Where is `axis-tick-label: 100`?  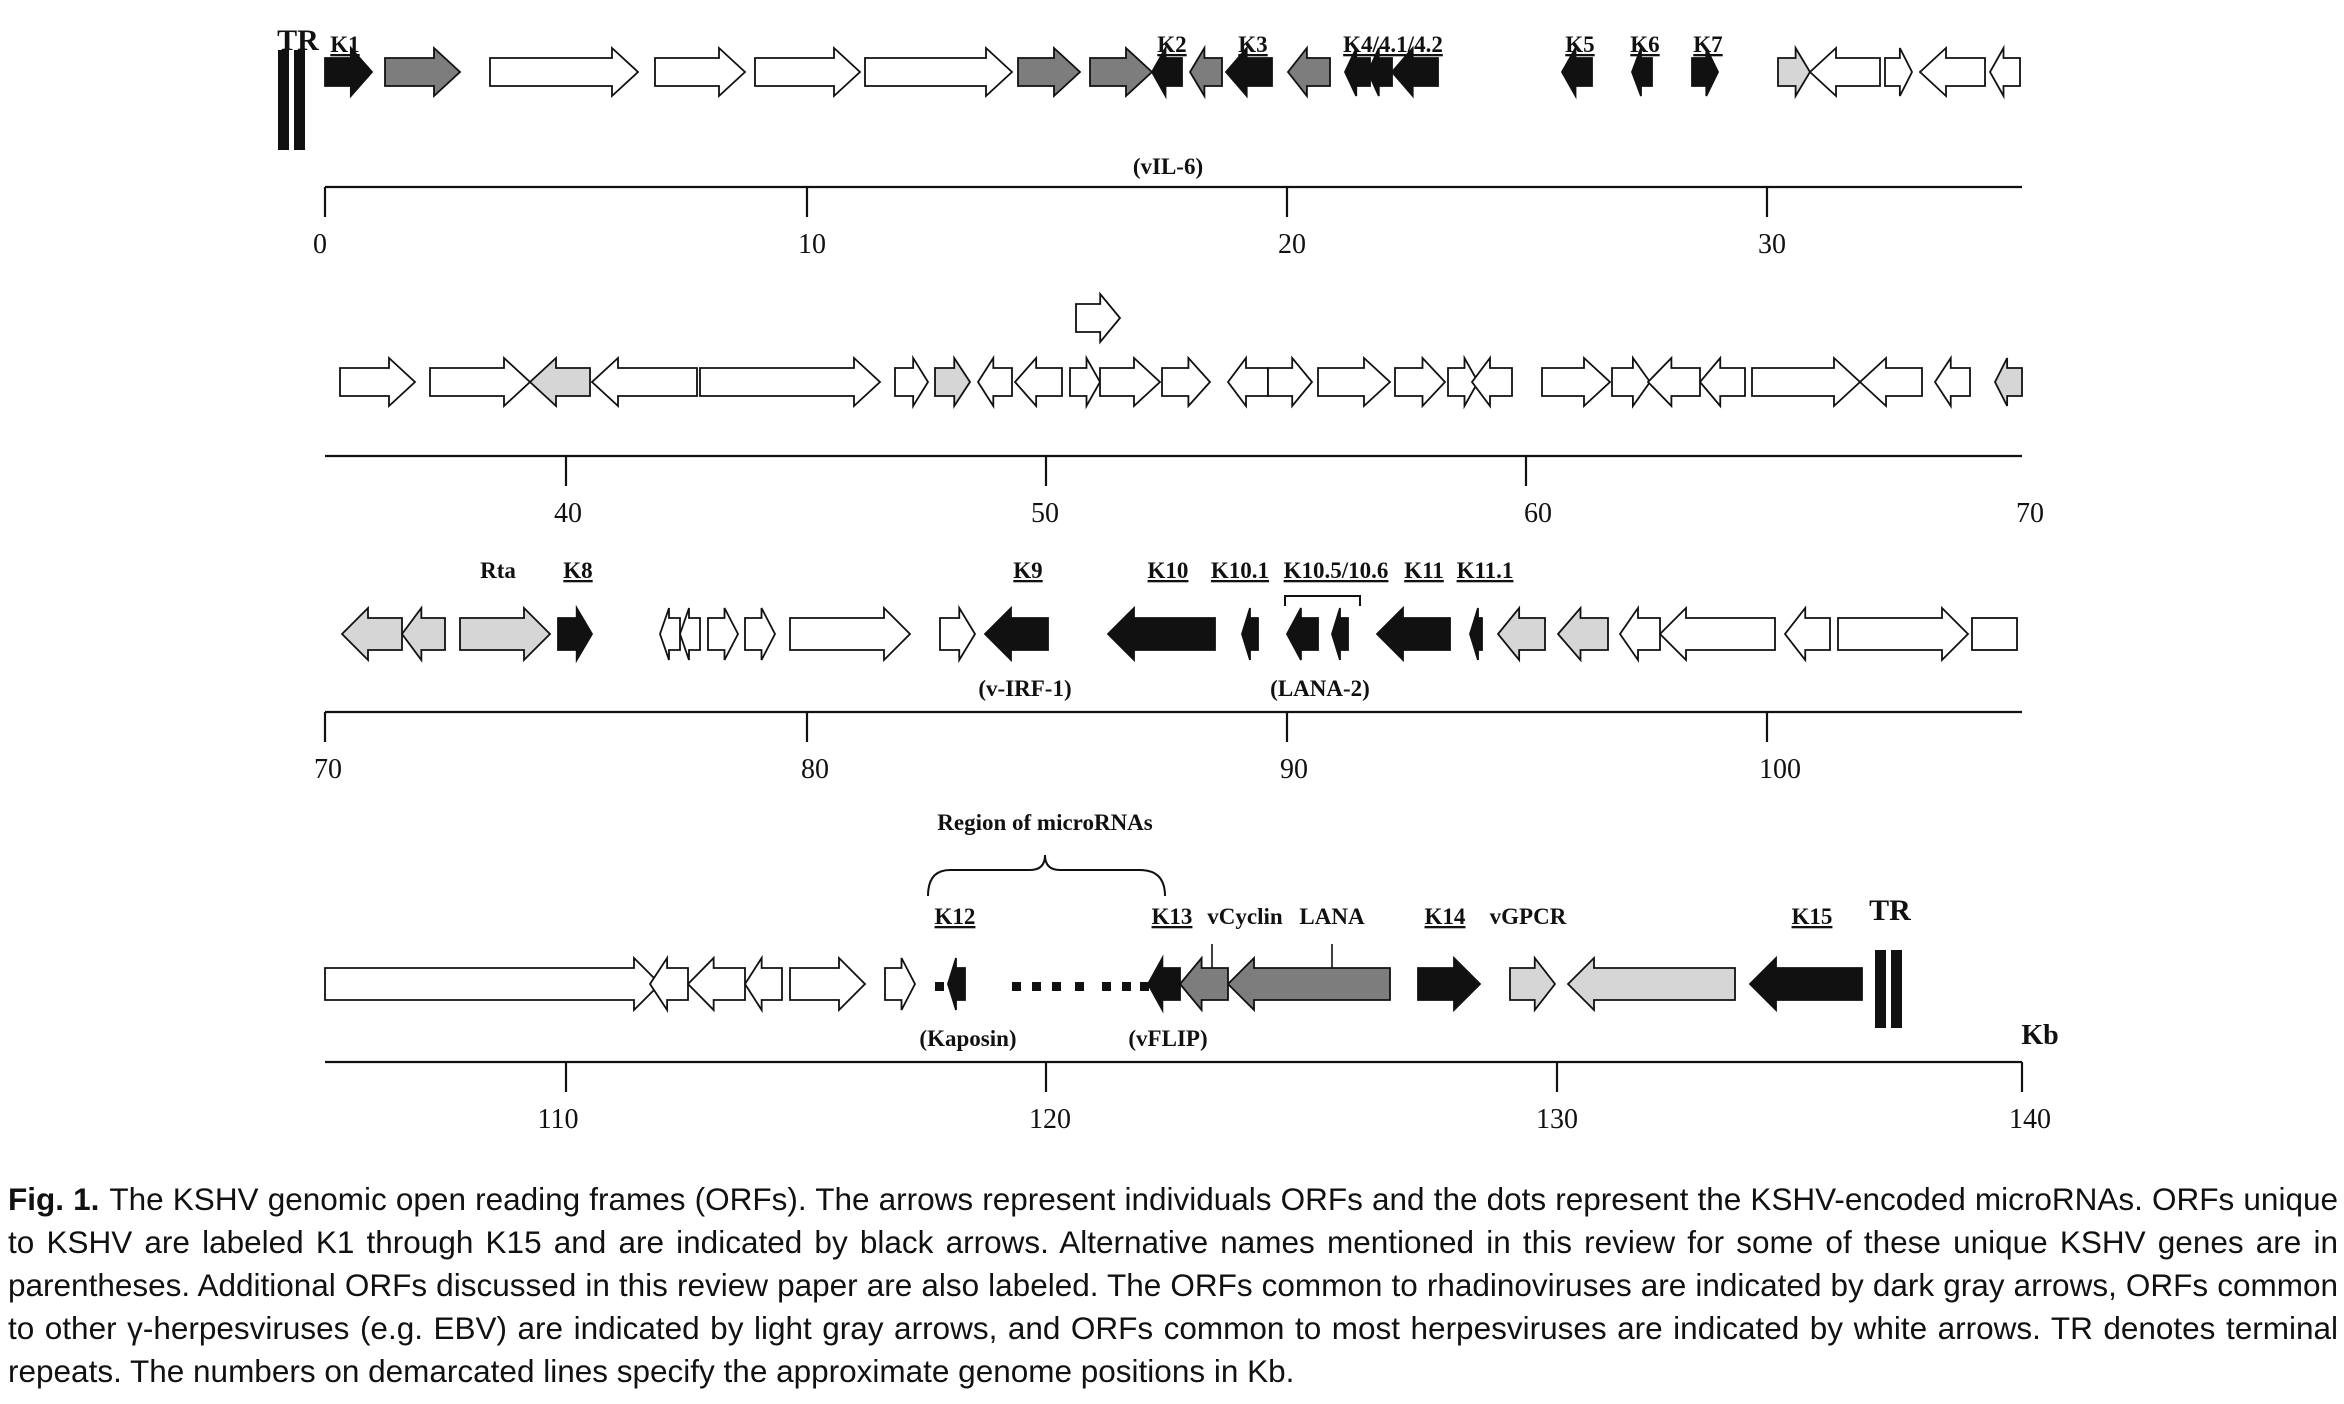 axis-tick-label: 100 is located at coordinates (1780, 769).